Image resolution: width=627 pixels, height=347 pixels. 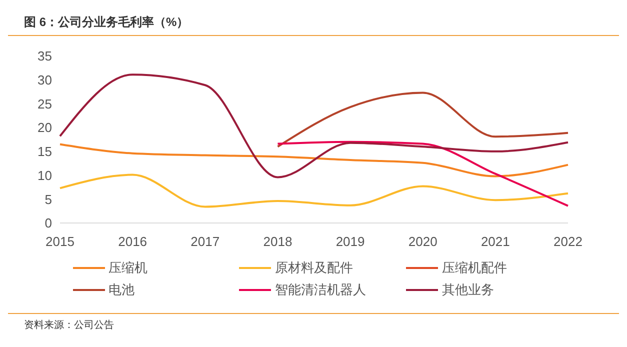 I want to click on legend-label: 压缩机配件, so click(x=474, y=268).